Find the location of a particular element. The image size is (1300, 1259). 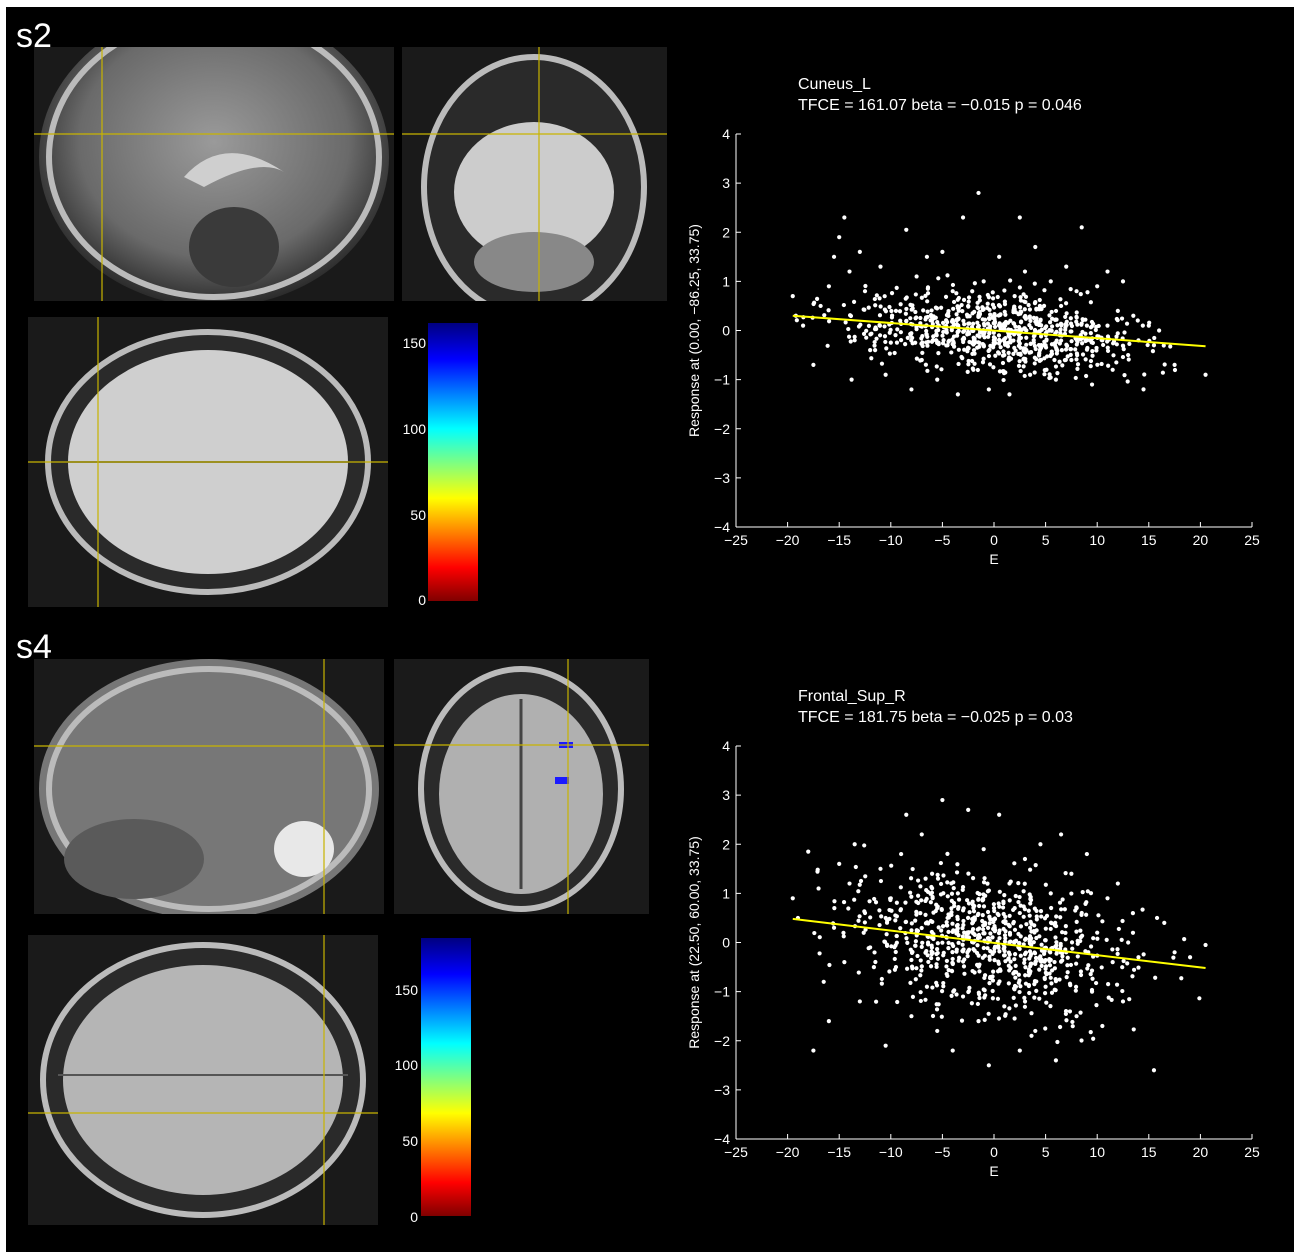

sagittal-view-s4 is located at coordinates (209, 786).